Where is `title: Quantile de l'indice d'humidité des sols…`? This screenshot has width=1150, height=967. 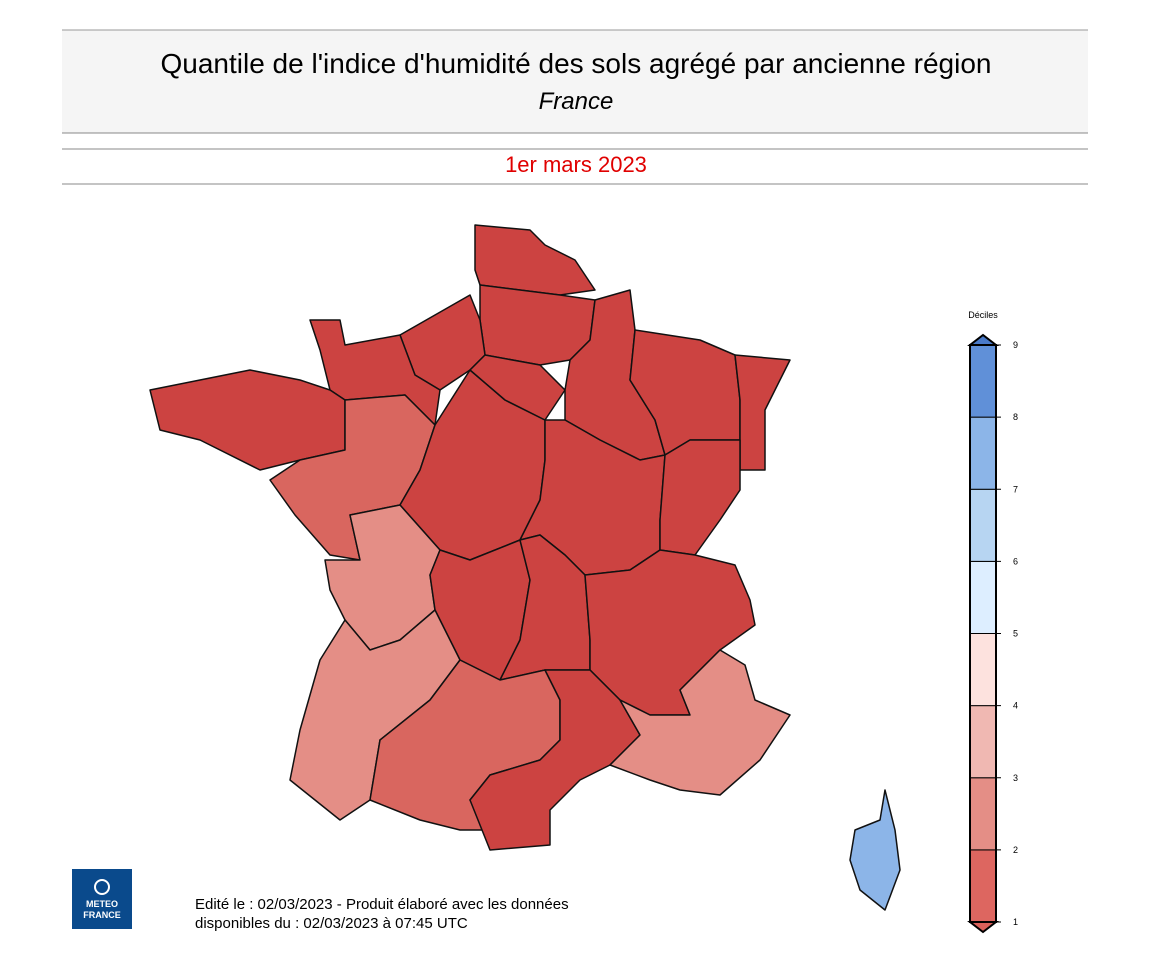
title: Quantile de l'indice d'humidité des sols… is located at coordinates (575, 63).